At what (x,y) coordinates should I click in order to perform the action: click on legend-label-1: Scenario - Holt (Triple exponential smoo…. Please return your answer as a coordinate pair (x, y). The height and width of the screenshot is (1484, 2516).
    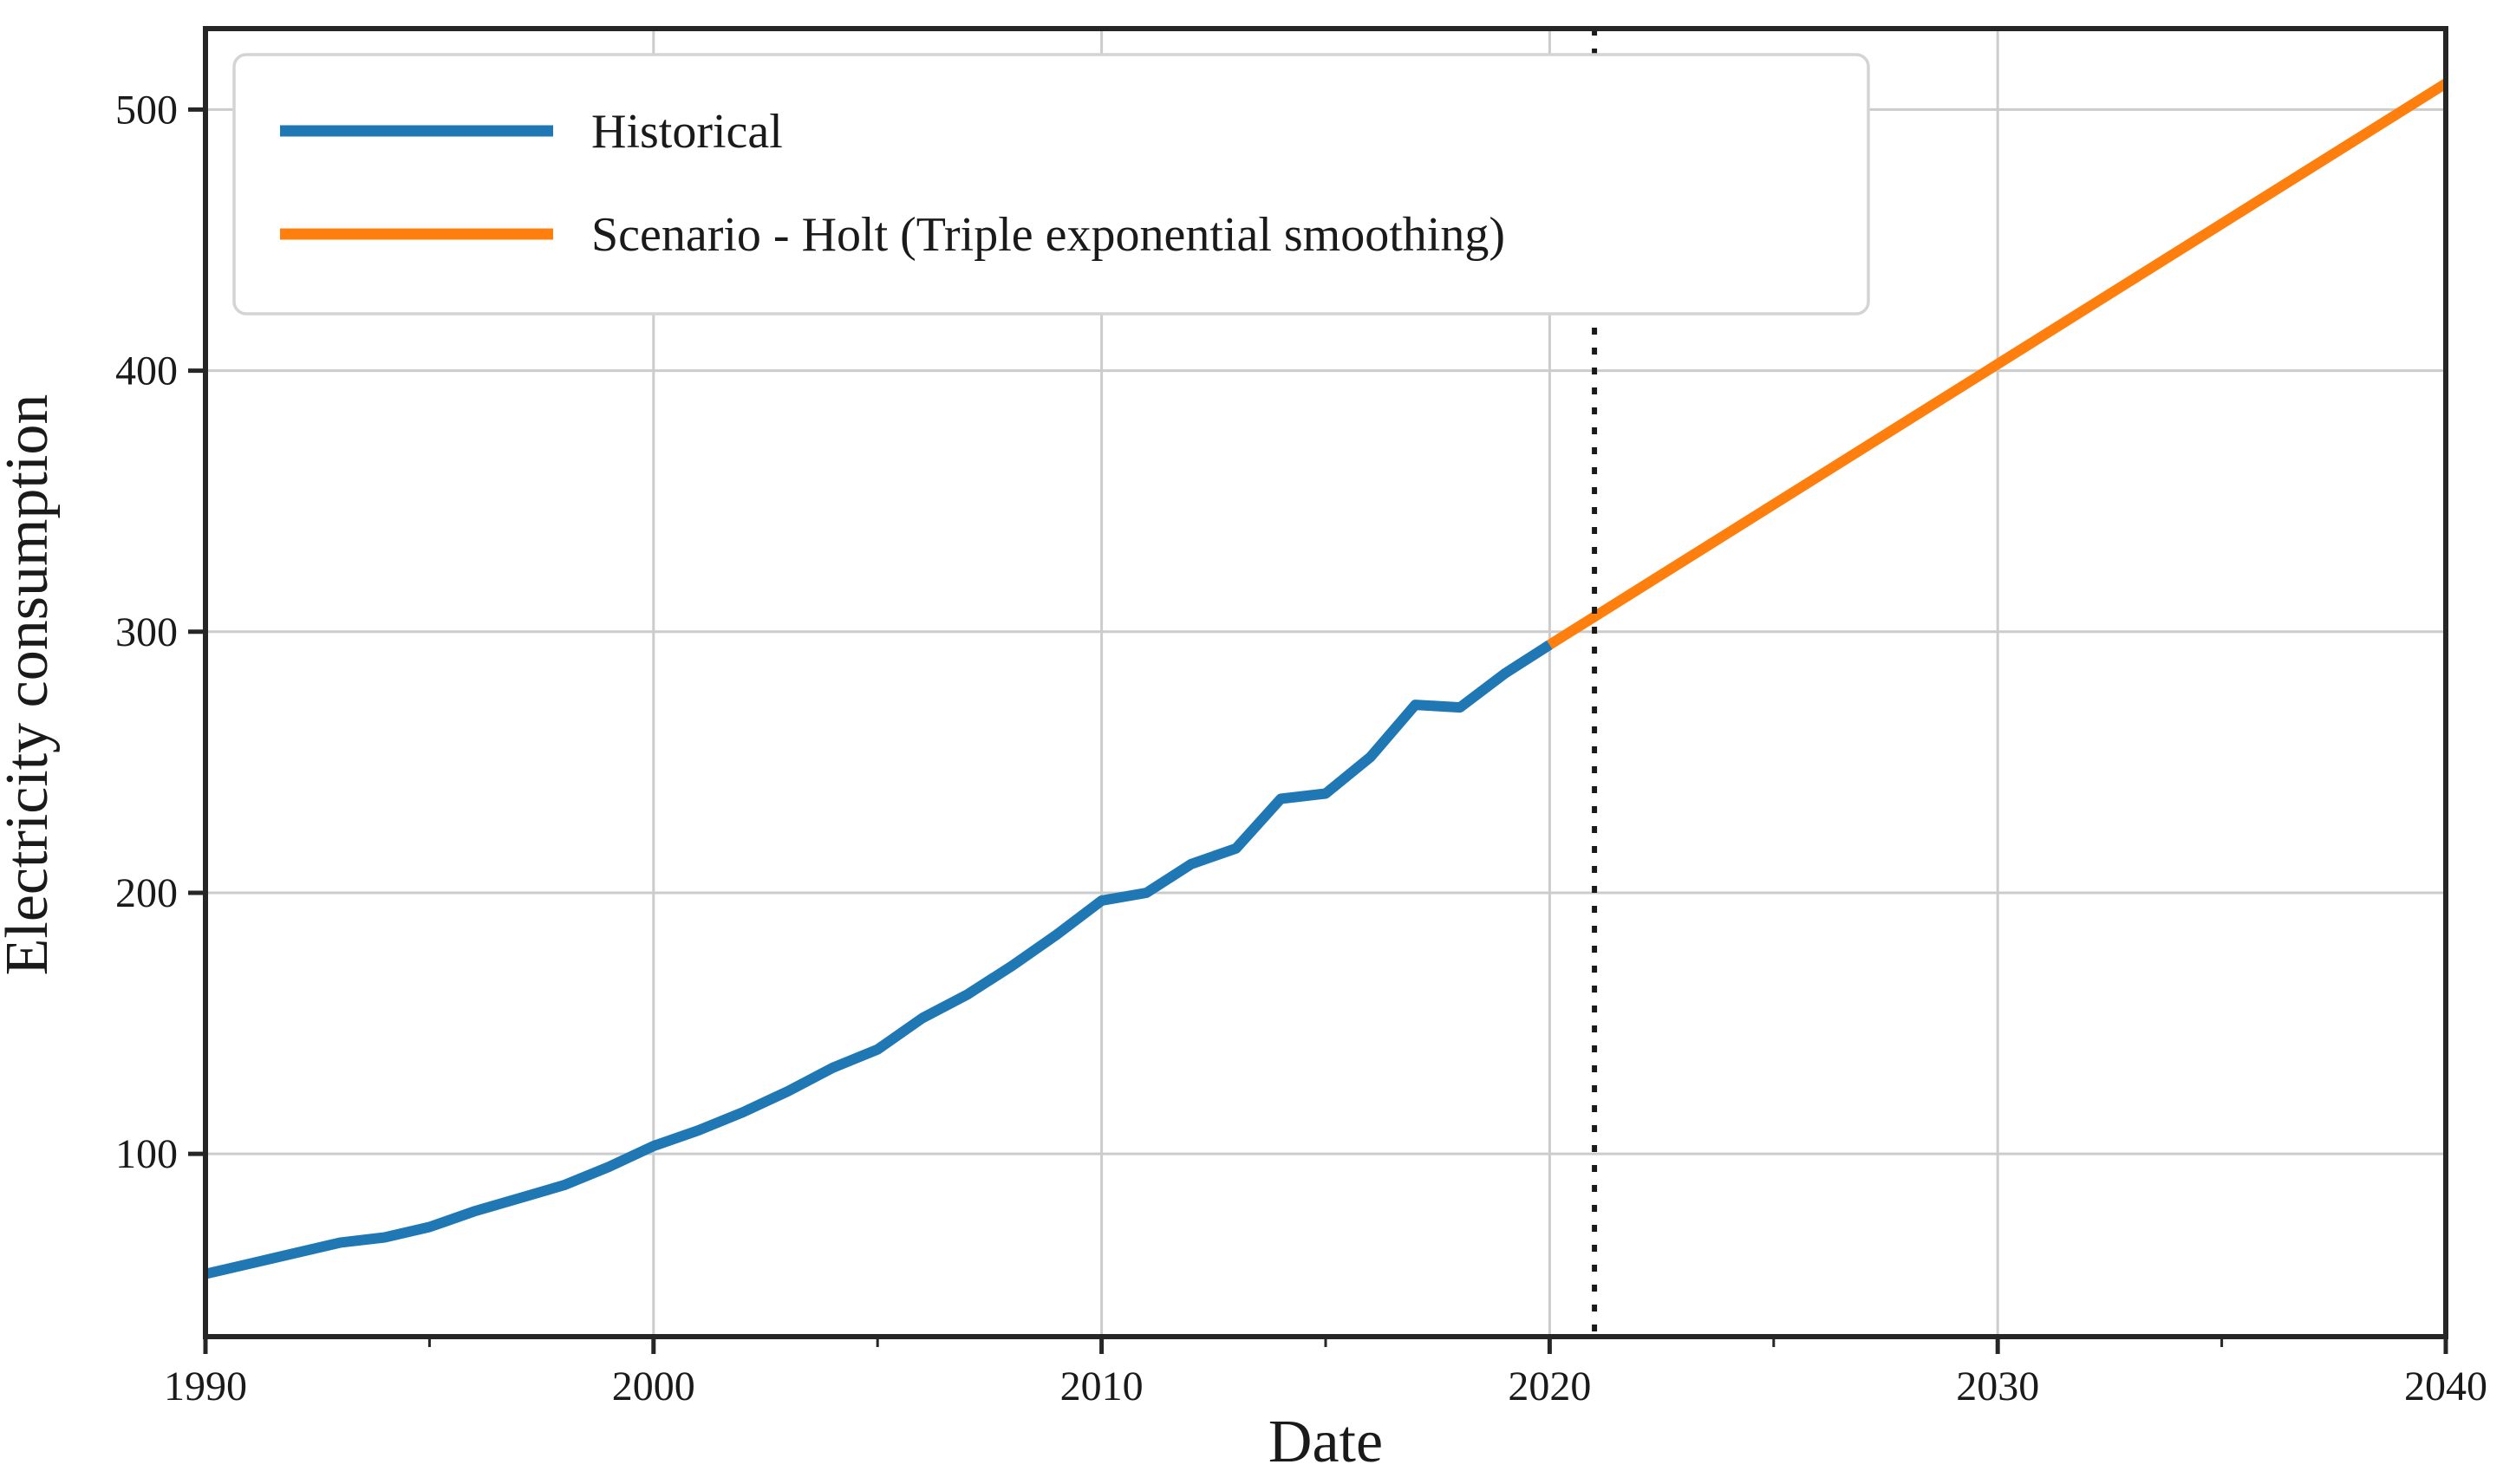
    Looking at the image, I should click on (1048, 235).